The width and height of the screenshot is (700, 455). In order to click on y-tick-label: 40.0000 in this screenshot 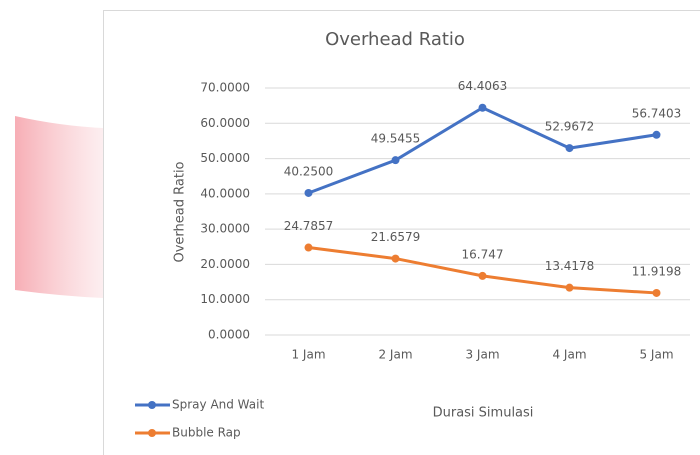, I will do `click(225, 193)`.